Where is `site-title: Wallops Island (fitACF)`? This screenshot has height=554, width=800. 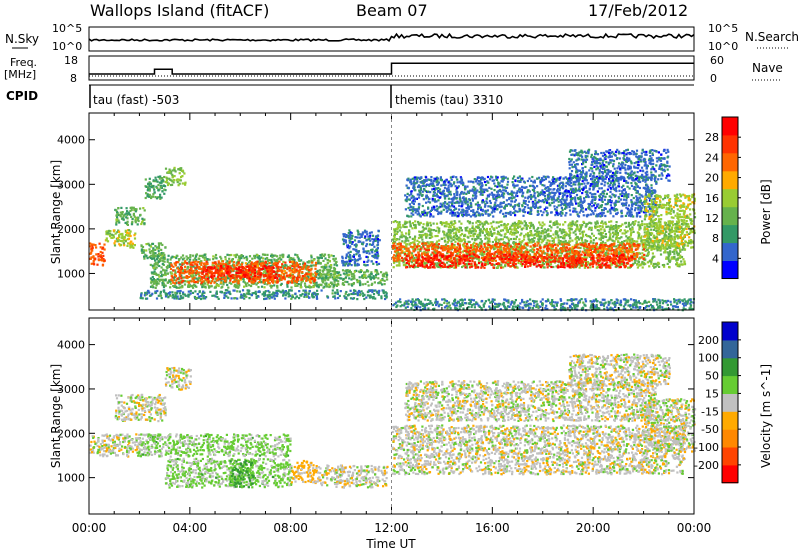
site-title: Wallops Island (fitACF) is located at coordinates (179, 10).